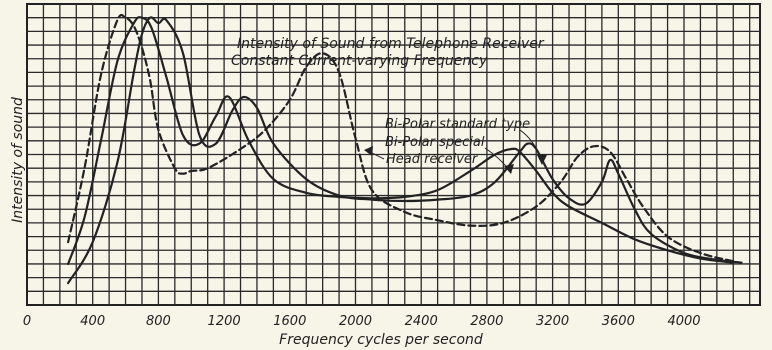 This screenshot has height=350, width=772. Describe the element at coordinates (377, 155) in the screenshot. I see `leader-head` at that location.